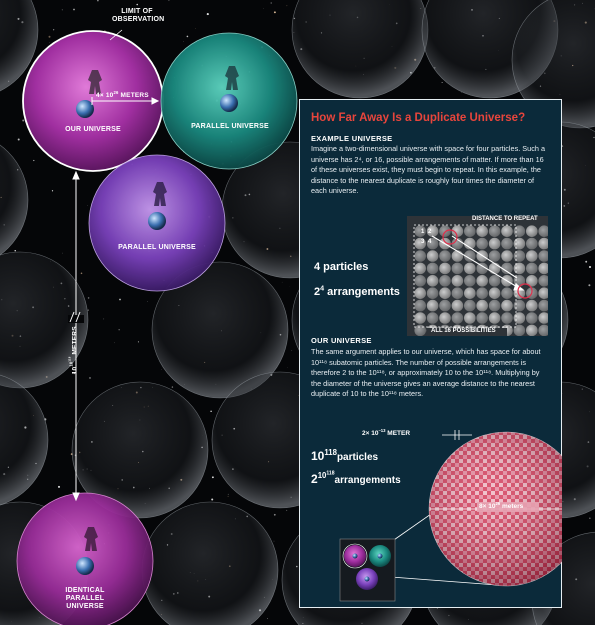  What do you see at coordinates (352, 138) in the screenshot?
I see `example-heading: EXAMPLE UNIVERSE` at bounding box center [352, 138].